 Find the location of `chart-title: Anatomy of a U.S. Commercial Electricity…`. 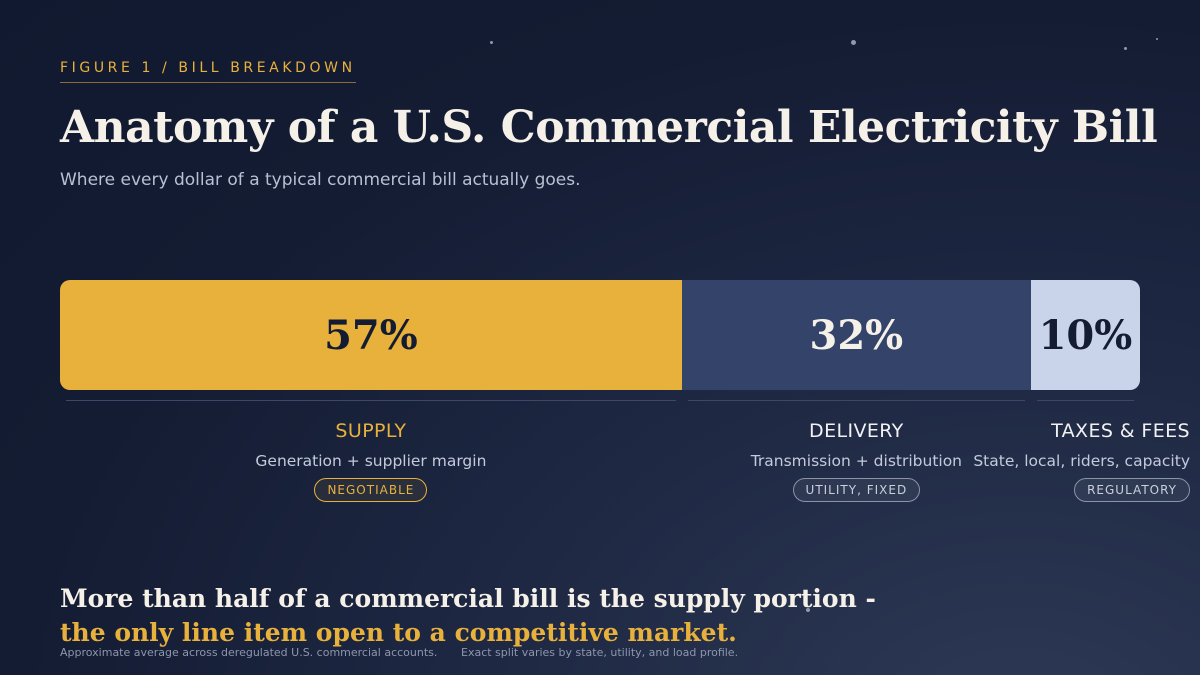

chart-title: Anatomy of a U.S. Commercial Electricity… is located at coordinates (609, 127).